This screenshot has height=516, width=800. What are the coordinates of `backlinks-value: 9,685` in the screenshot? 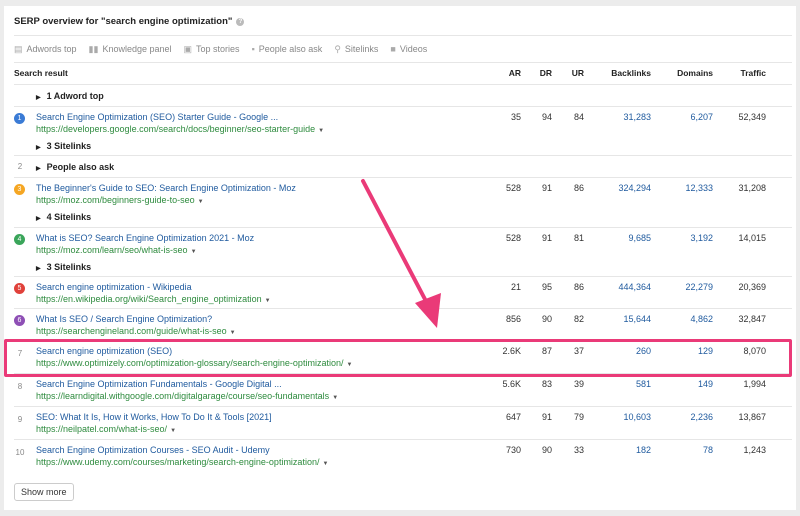 It's located at (639, 238).